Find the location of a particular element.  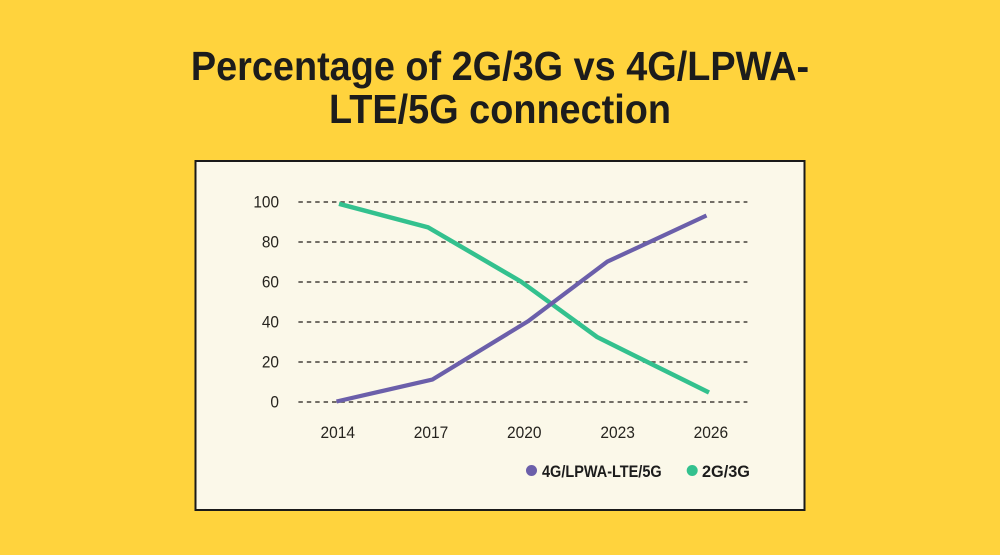

svg-text: 100 is located at coordinates (266, 202).